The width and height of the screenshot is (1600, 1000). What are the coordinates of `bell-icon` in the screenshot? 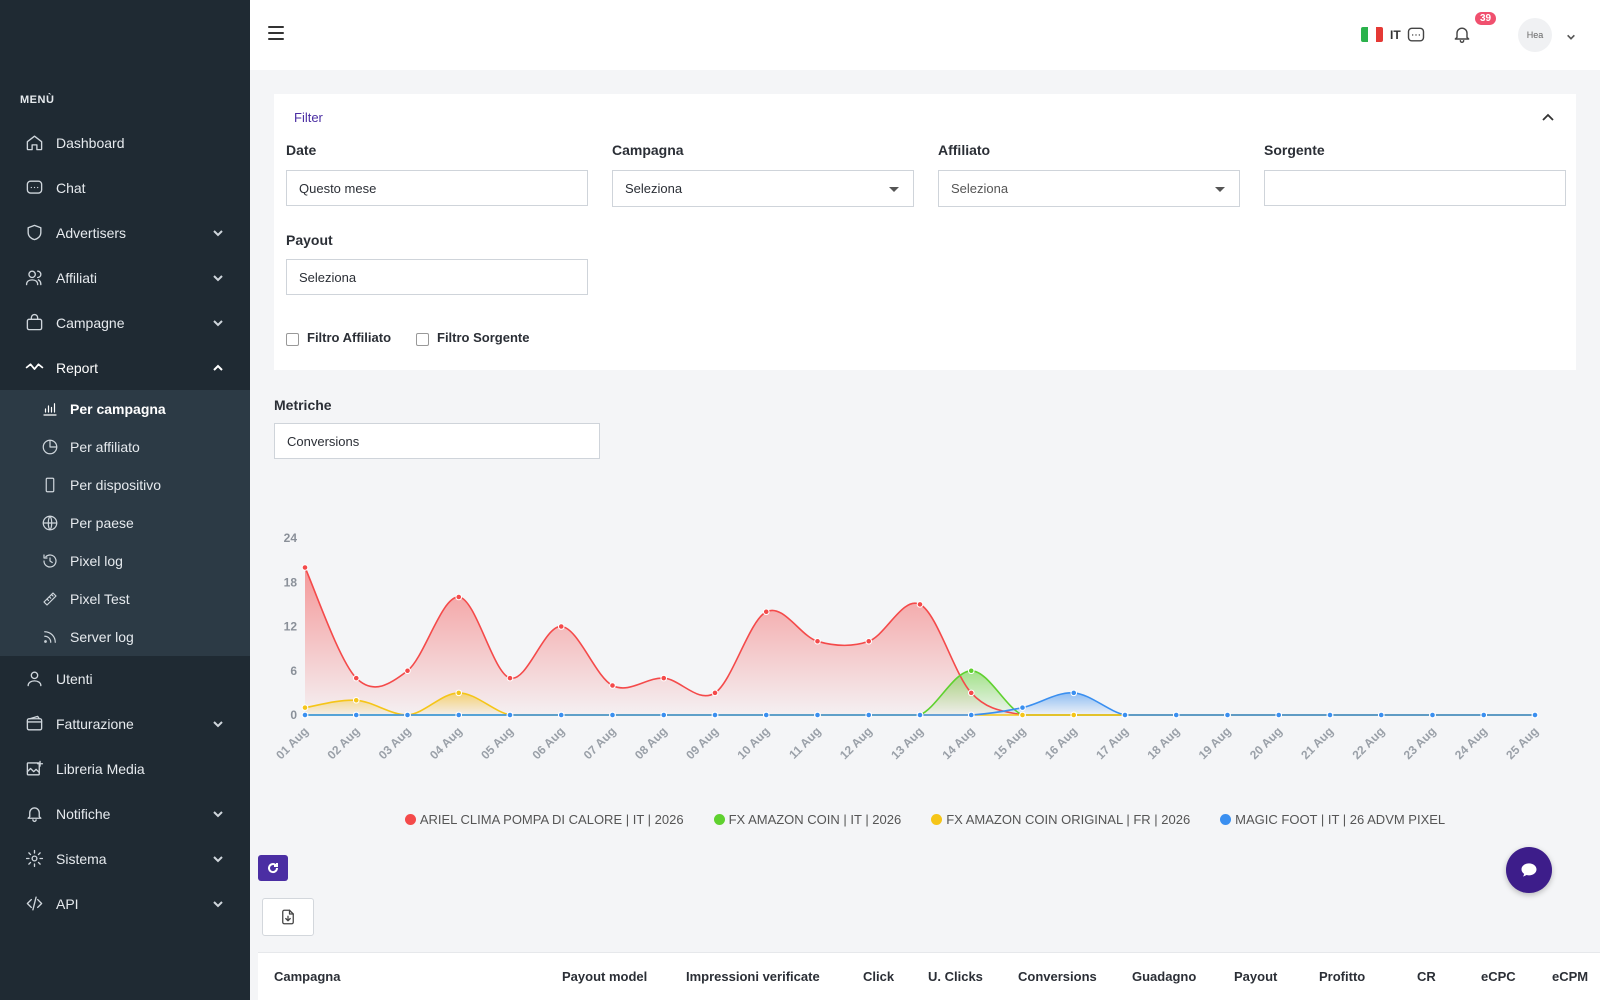 It's located at (1462, 34).